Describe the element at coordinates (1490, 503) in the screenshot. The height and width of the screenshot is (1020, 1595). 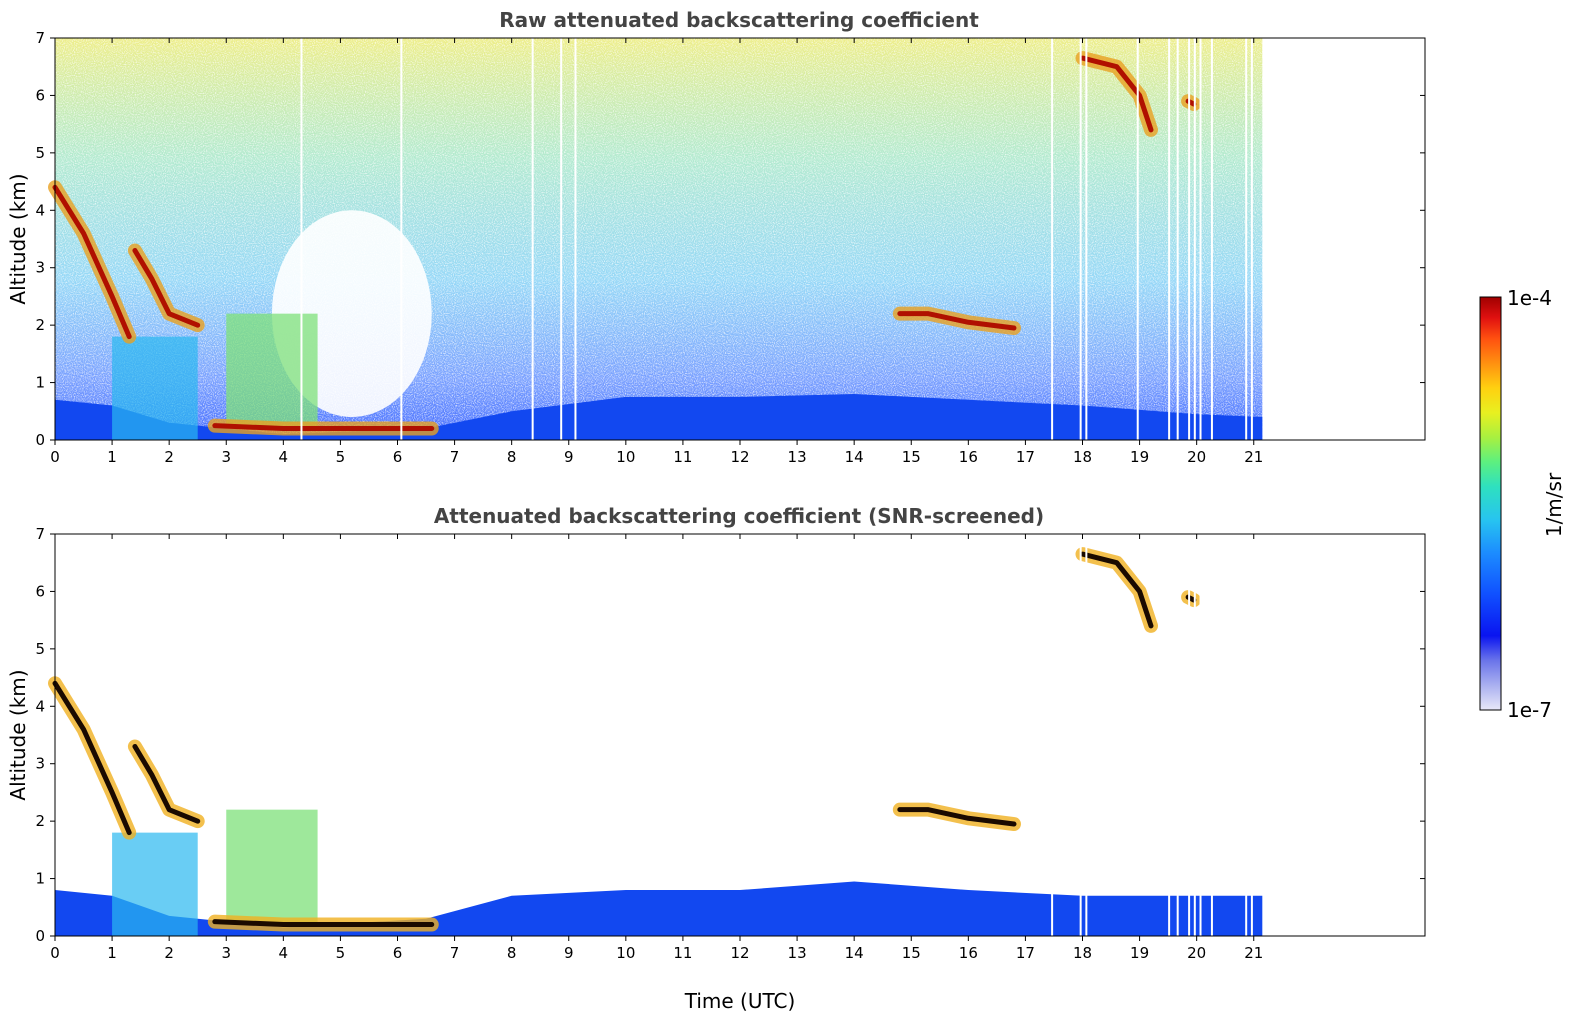
I see `colorbar-gradient` at that location.